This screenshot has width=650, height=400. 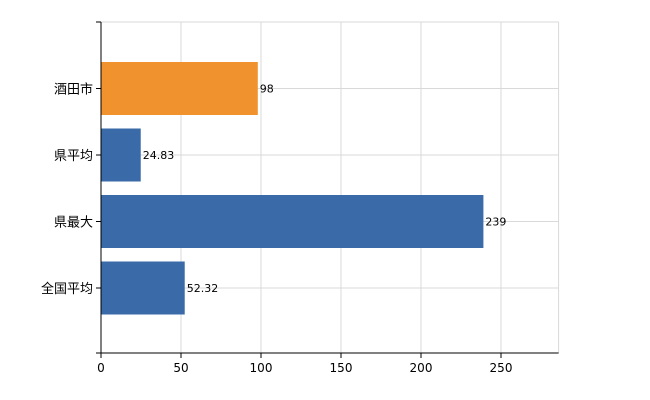 What do you see at coordinates (73, 223) in the screenshot?
I see `y-tick-label: 県最大` at bounding box center [73, 223].